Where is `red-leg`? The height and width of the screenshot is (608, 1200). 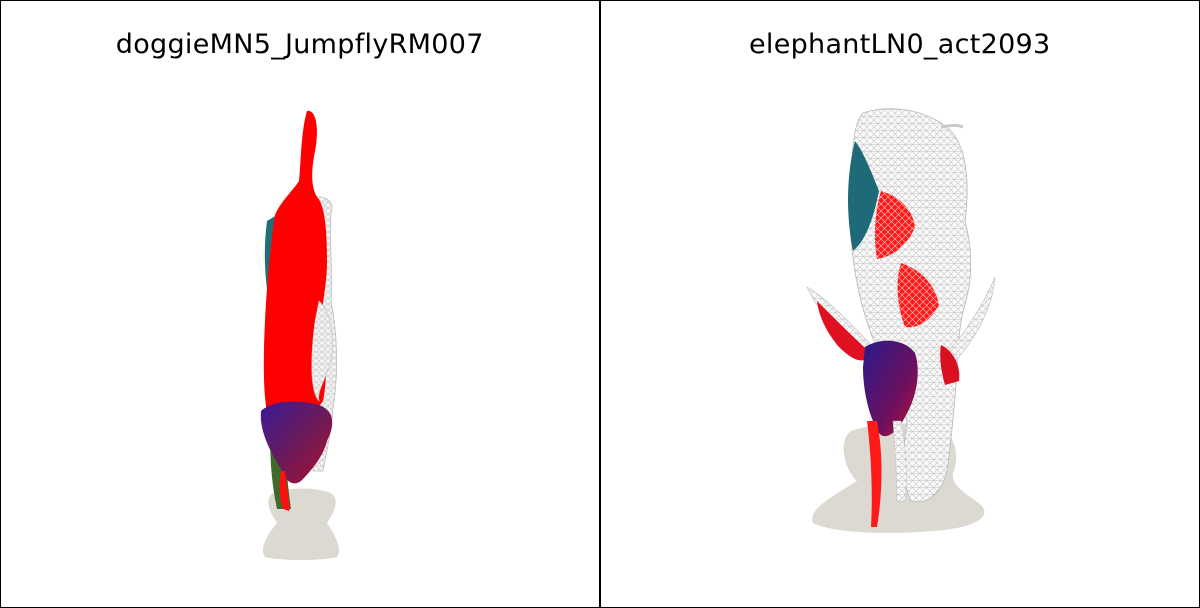
red-leg is located at coordinates (949, 365).